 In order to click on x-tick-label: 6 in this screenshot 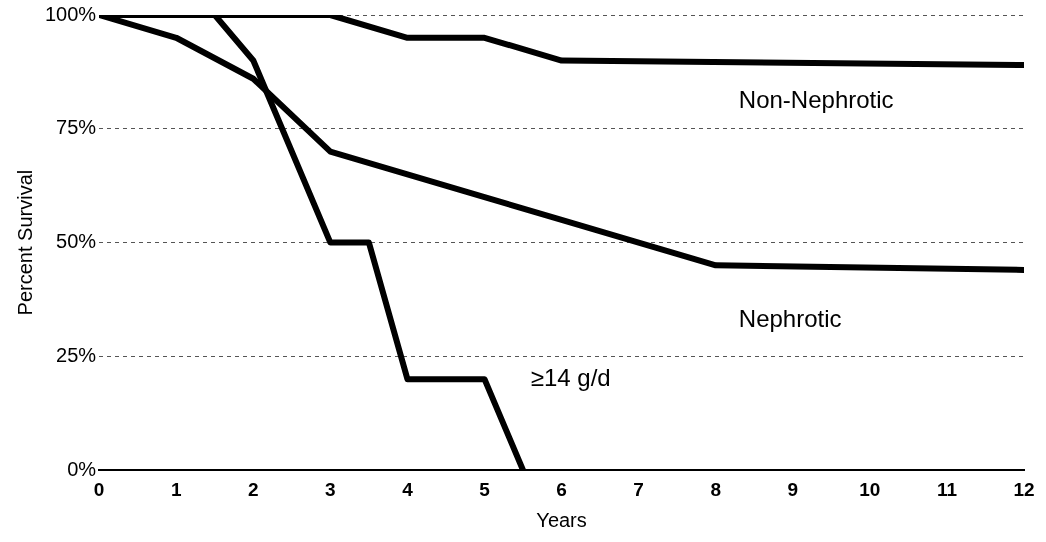, I will do `click(561, 489)`.